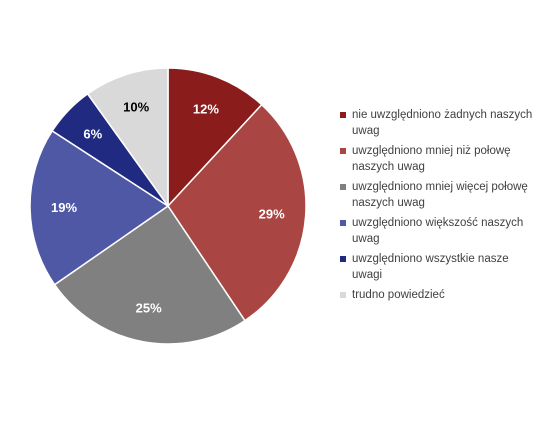 The height and width of the screenshot is (424, 555). What do you see at coordinates (398, 295) in the screenshot?
I see `legend-label: trudno powiedzieć` at bounding box center [398, 295].